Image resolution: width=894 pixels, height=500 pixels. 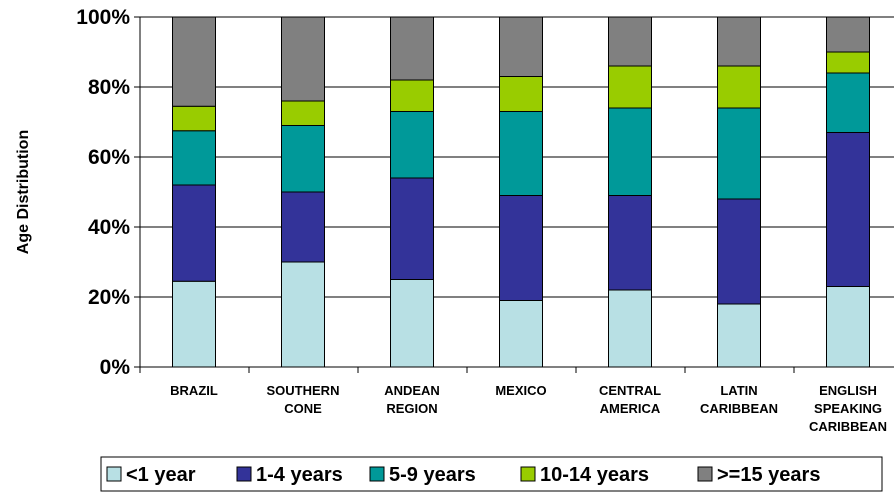 I want to click on x-category-label: SPEAKING, so click(x=848, y=408).